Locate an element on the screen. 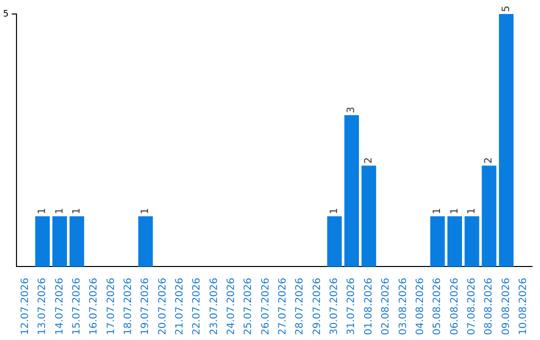  x-tick-label: 20.07.2026 is located at coordinates (162, 307).